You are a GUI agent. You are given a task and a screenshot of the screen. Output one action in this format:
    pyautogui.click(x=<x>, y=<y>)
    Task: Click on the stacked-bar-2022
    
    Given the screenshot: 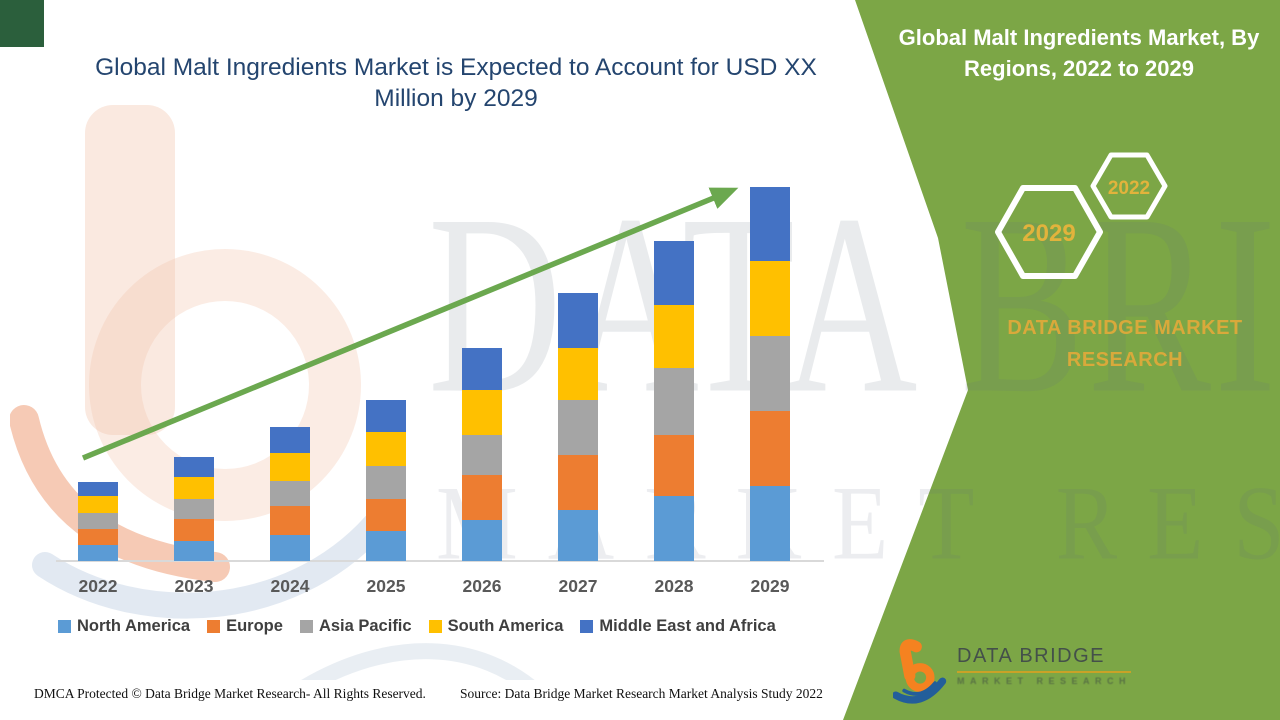 What is the action you would take?
    pyautogui.click(x=98, y=521)
    